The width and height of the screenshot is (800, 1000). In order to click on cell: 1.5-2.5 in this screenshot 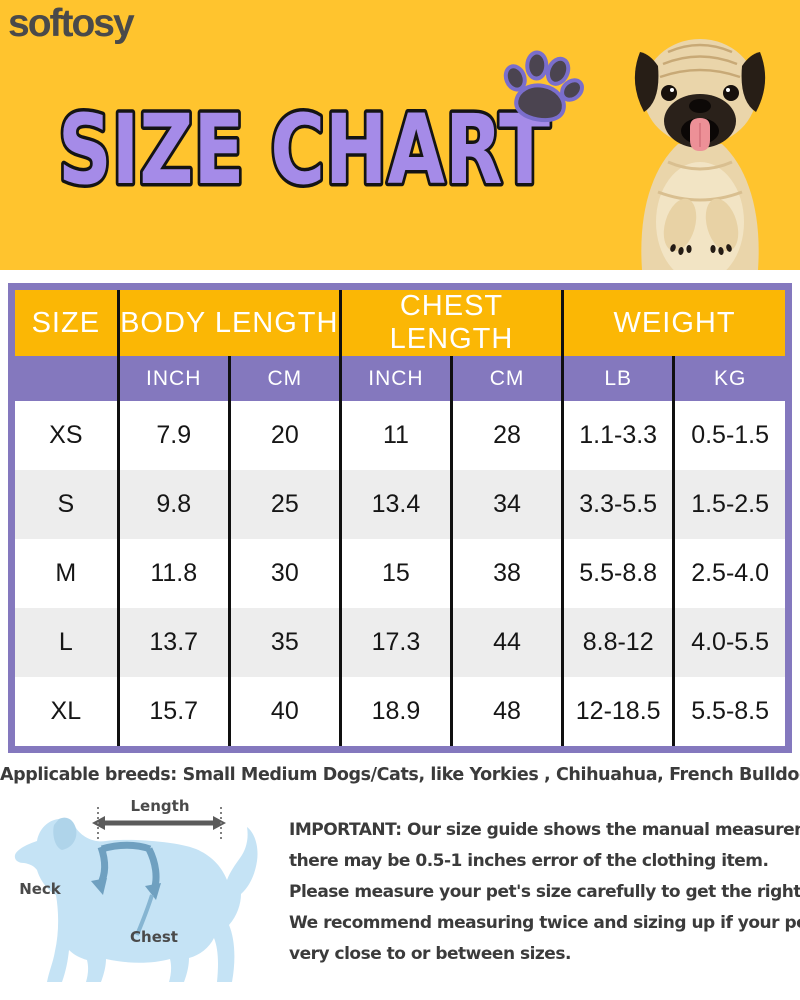, I will do `click(729, 504)`.